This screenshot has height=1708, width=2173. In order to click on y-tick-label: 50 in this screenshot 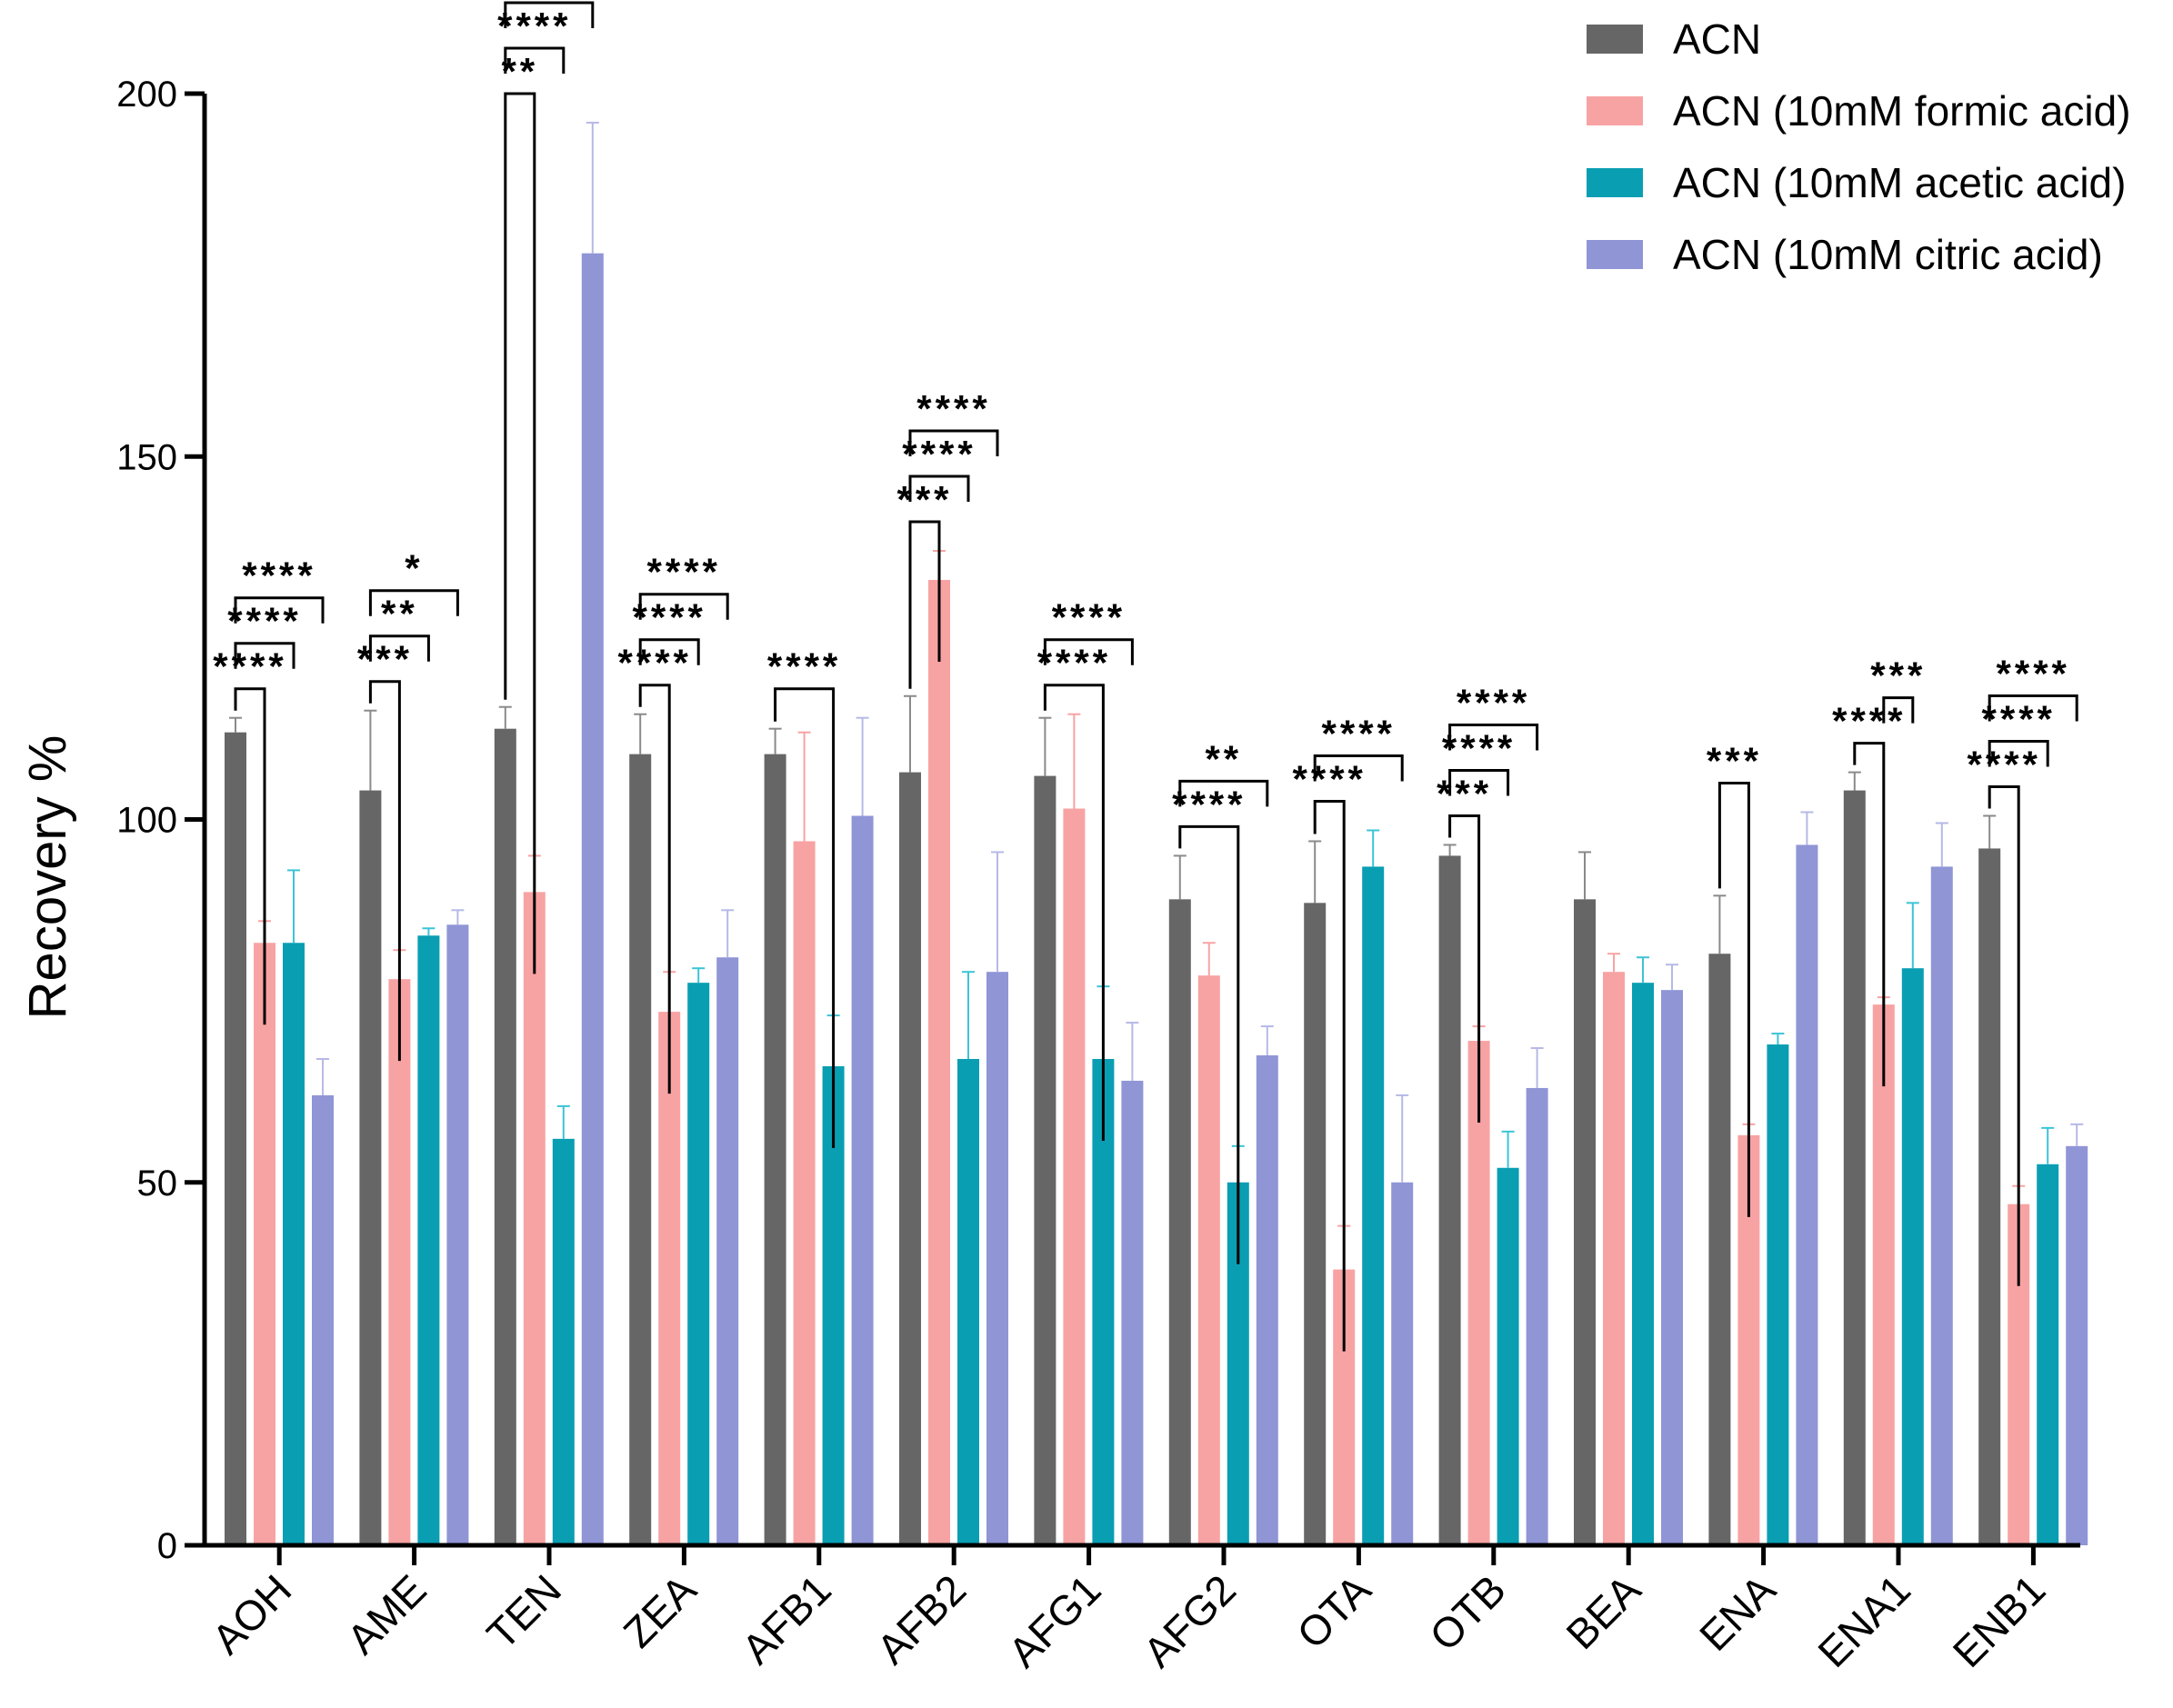, I will do `click(157, 1184)`.